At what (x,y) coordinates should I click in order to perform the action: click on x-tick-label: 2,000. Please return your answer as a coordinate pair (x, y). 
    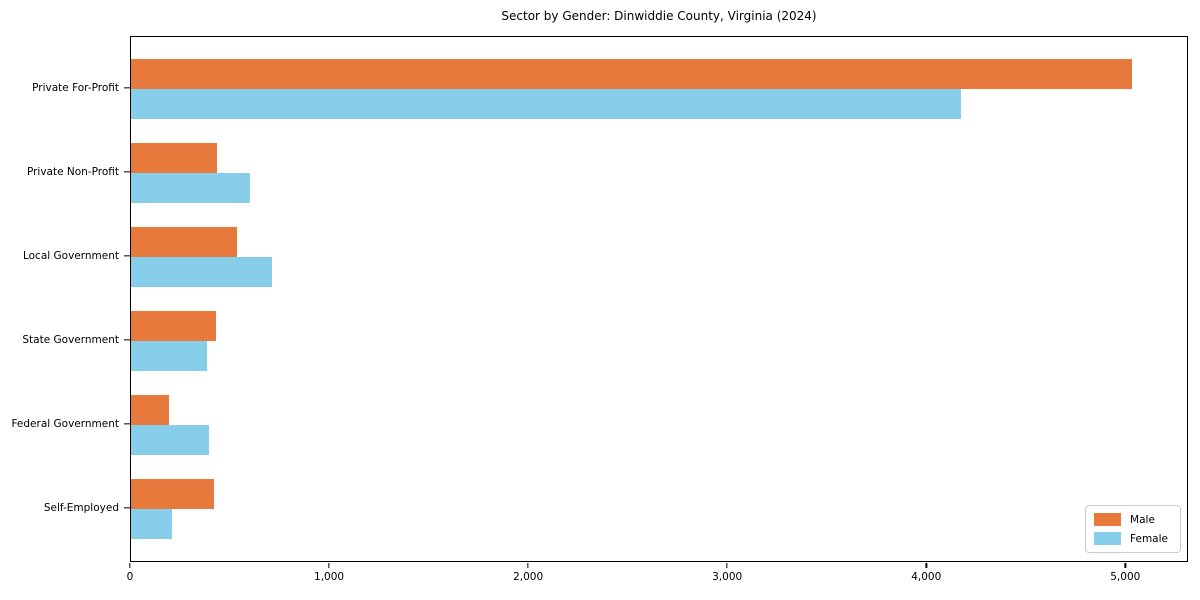
    Looking at the image, I should click on (528, 577).